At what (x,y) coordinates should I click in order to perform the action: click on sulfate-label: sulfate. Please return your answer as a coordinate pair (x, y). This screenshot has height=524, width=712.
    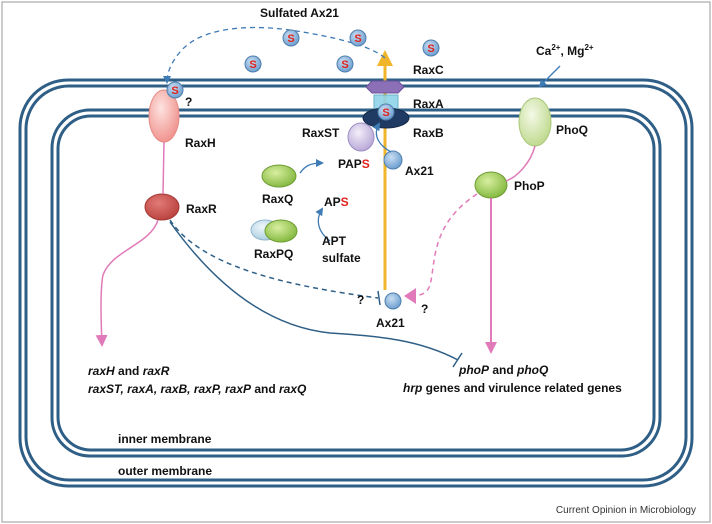
    Looking at the image, I should click on (341, 258).